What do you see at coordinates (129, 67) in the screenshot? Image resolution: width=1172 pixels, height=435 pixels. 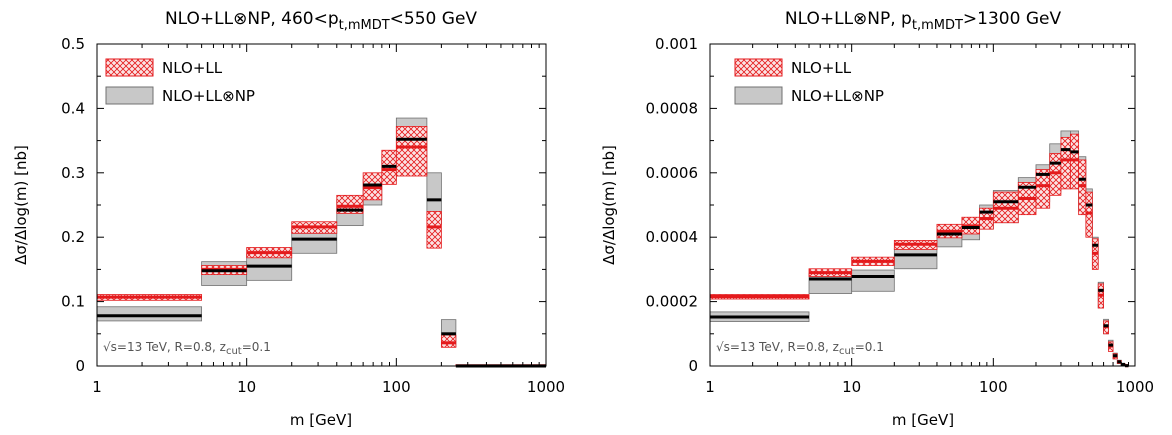 I see `panel-1-legend-swatch-ll` at bounding box center [129, 67].